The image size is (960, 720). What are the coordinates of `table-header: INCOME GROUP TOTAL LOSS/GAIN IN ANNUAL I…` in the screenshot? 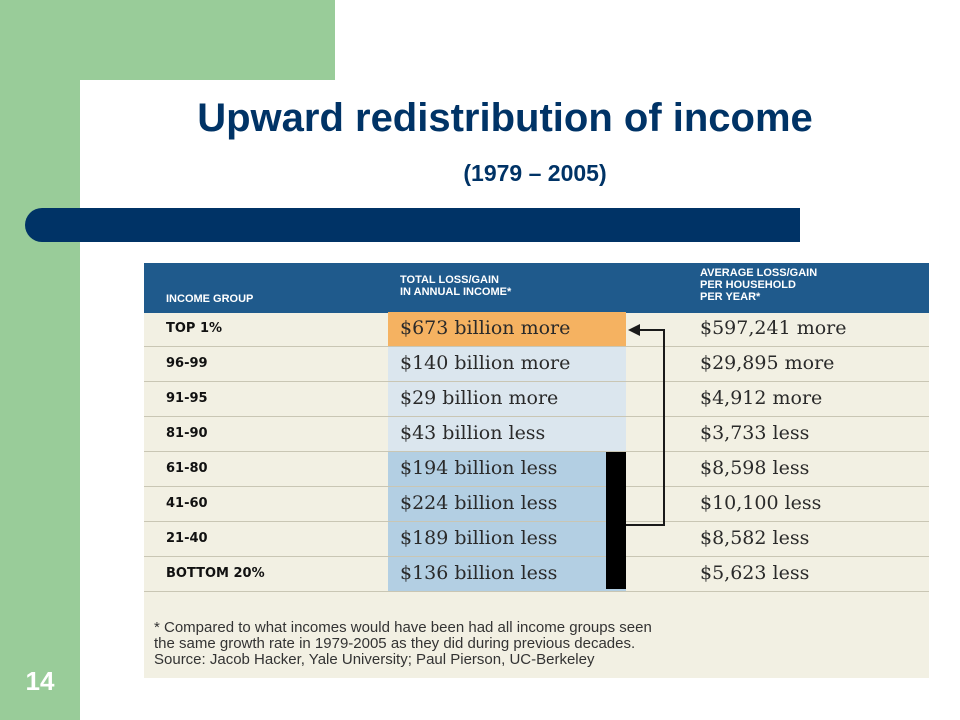 It's located at (536, 288).